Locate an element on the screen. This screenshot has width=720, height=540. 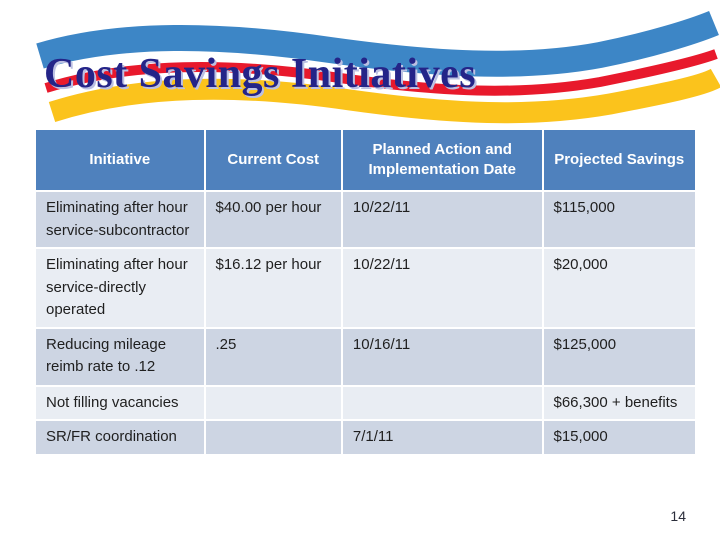
ribbon-yellow-band is located at coordinates (384, 96).